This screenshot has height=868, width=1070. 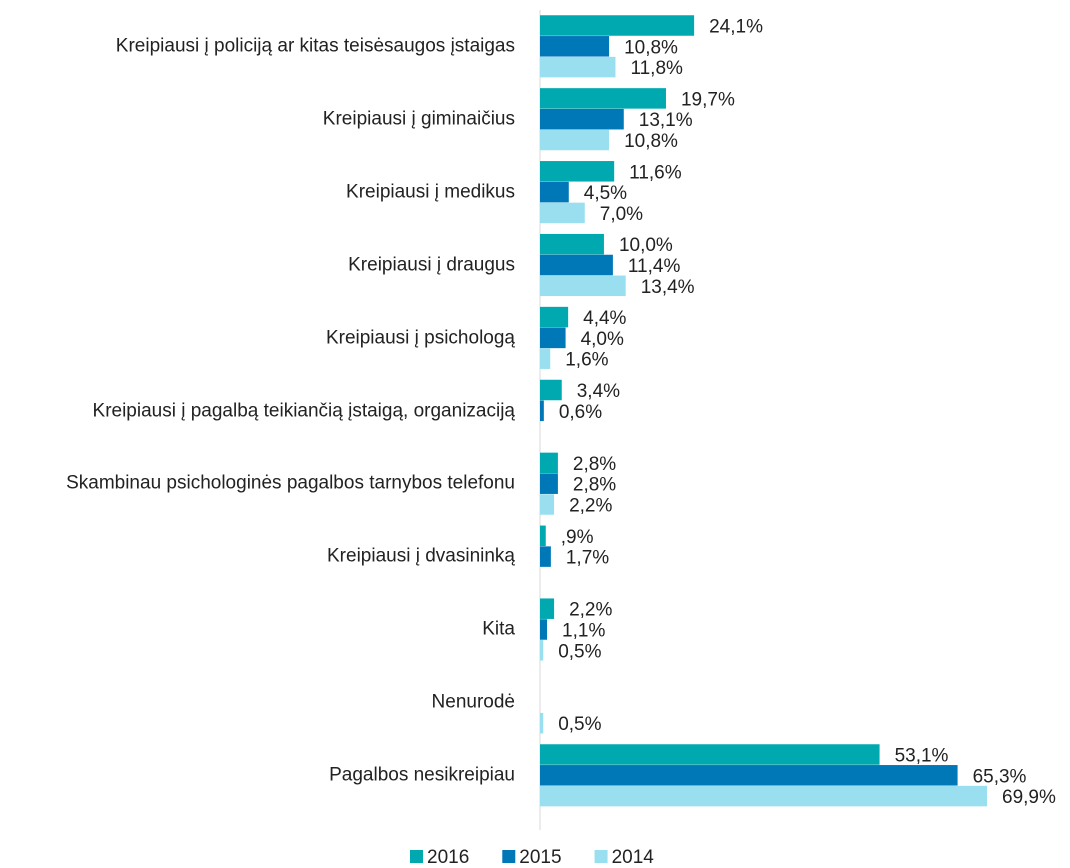 I want to click on value-label: 53,1%, so click(x=922, y=756).